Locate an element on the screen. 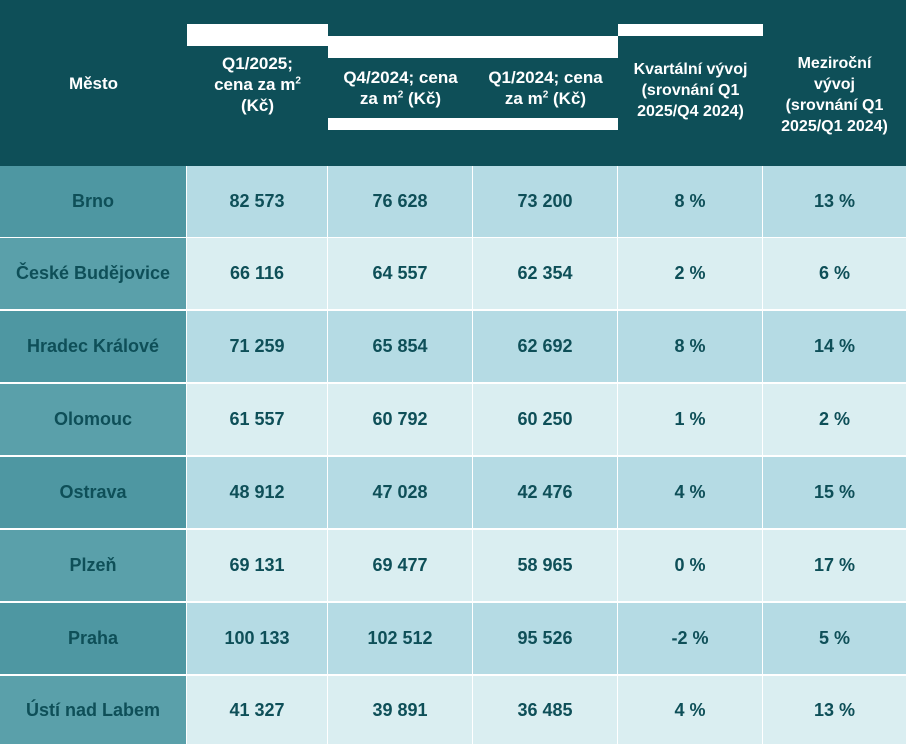  header-mezi-line3: (srovnání Q1 is located at coordinates (834, 105).